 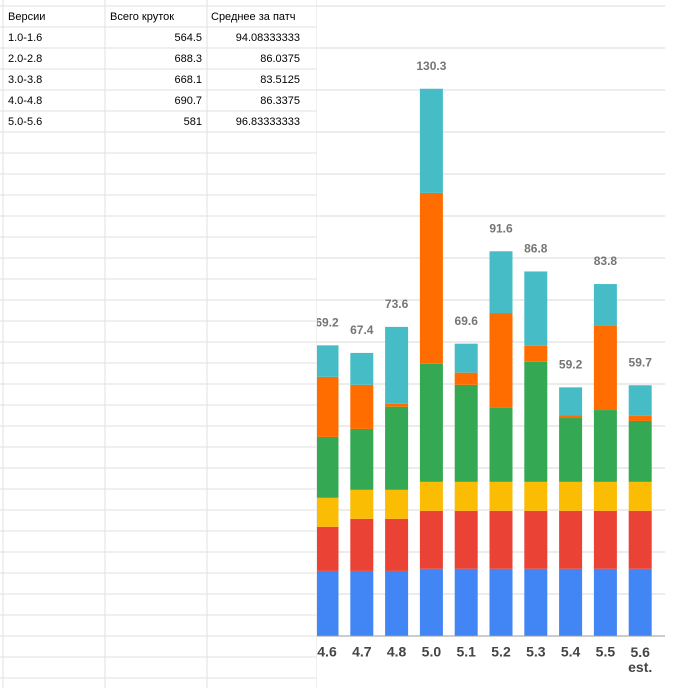 What do you see at coordinates (188, 80) in the screenshot?
I see `table-cell: 668.1` at bounding box center [188, 80].